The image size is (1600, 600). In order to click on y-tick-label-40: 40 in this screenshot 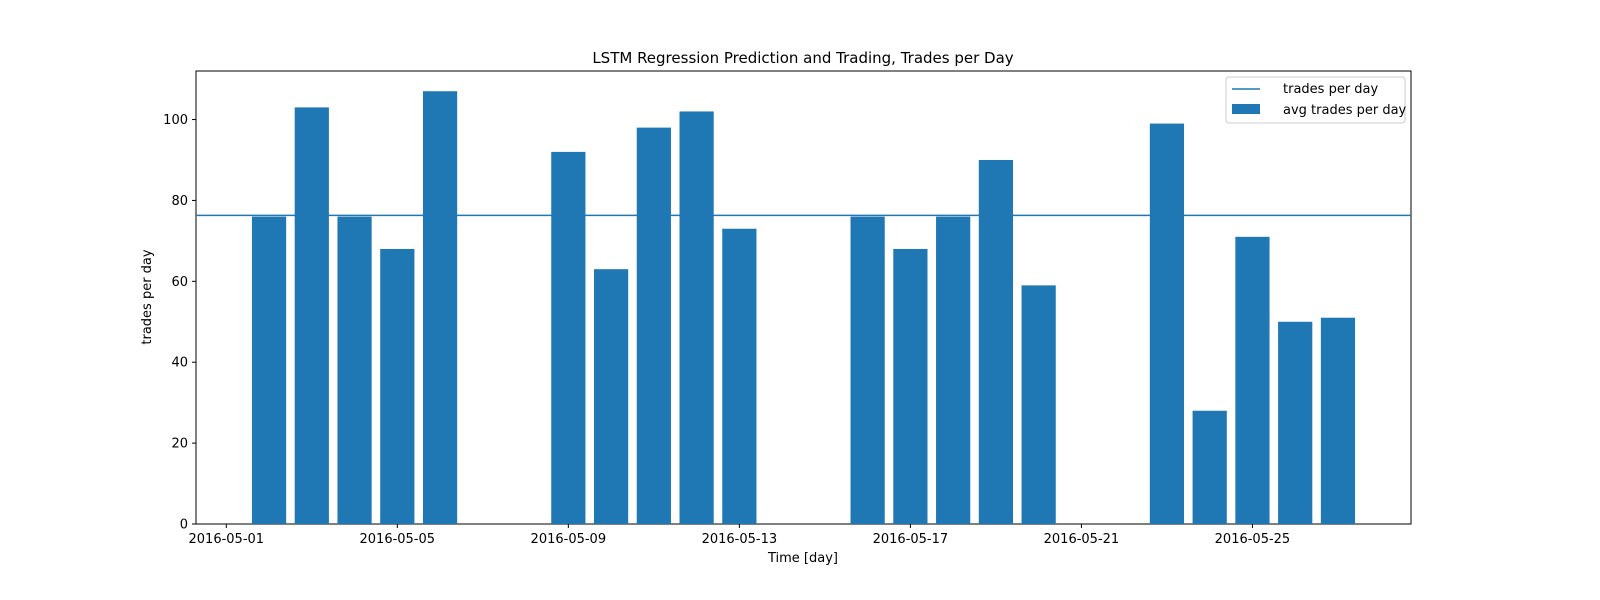, I will do `click(179, 363)`.